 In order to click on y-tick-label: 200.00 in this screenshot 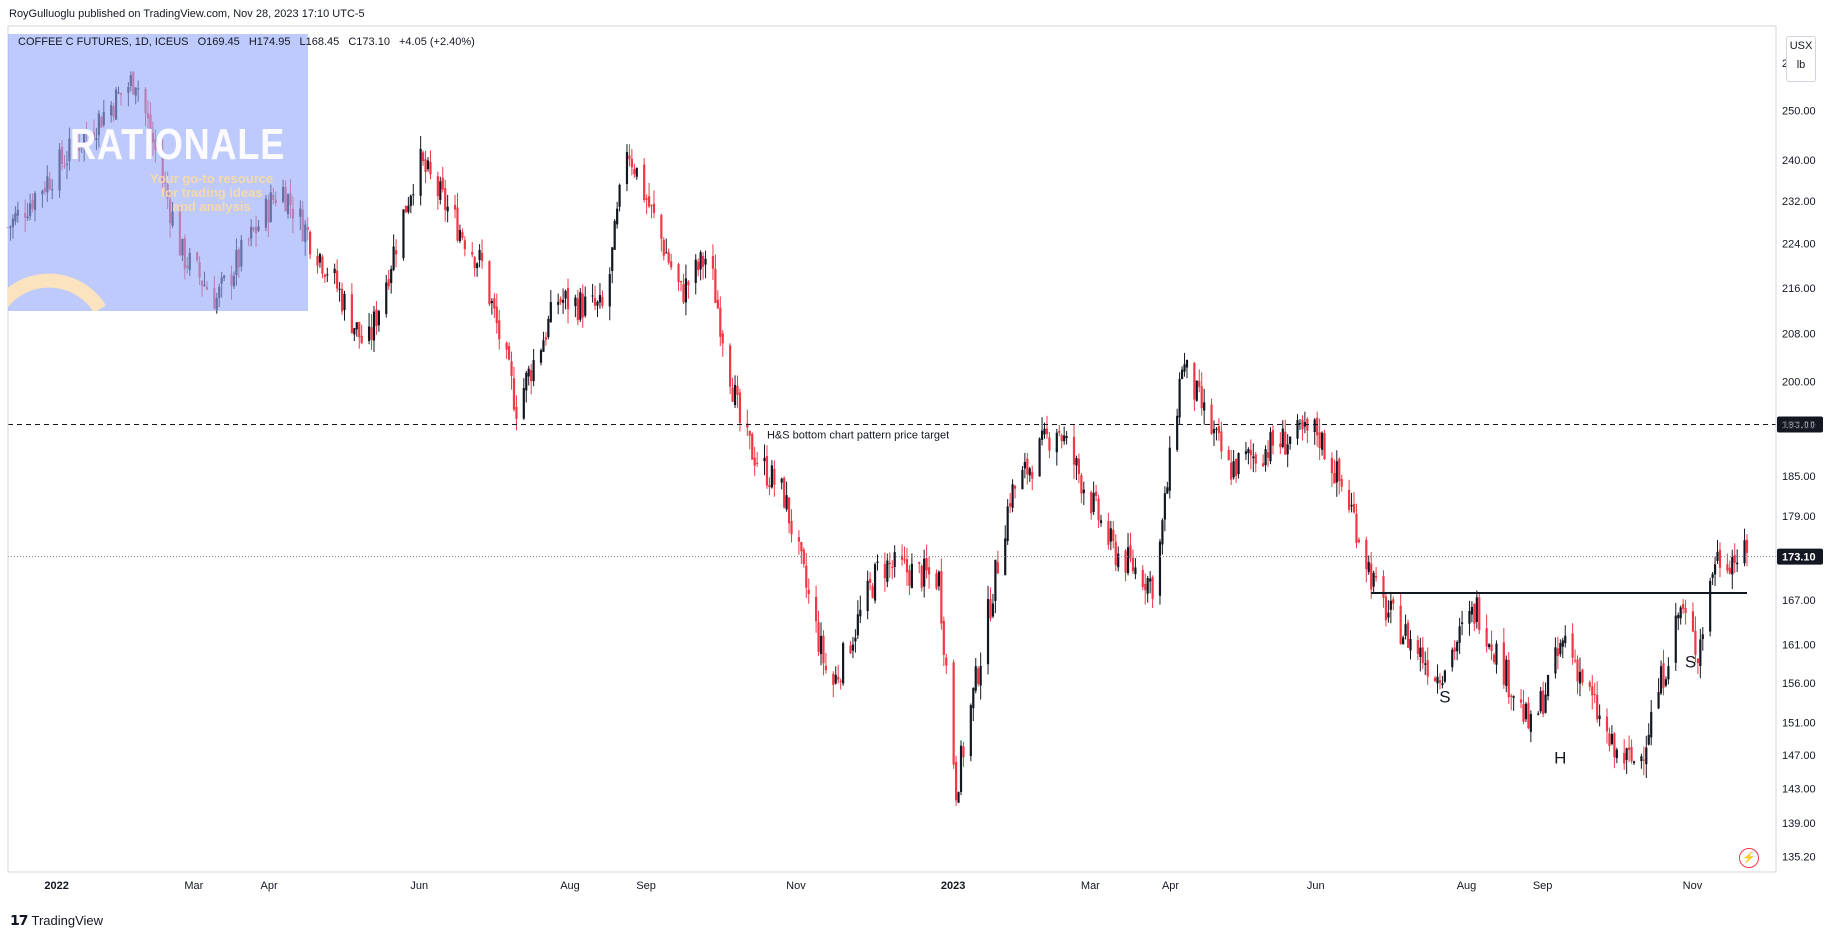, I will do `click(1799, 382)`.